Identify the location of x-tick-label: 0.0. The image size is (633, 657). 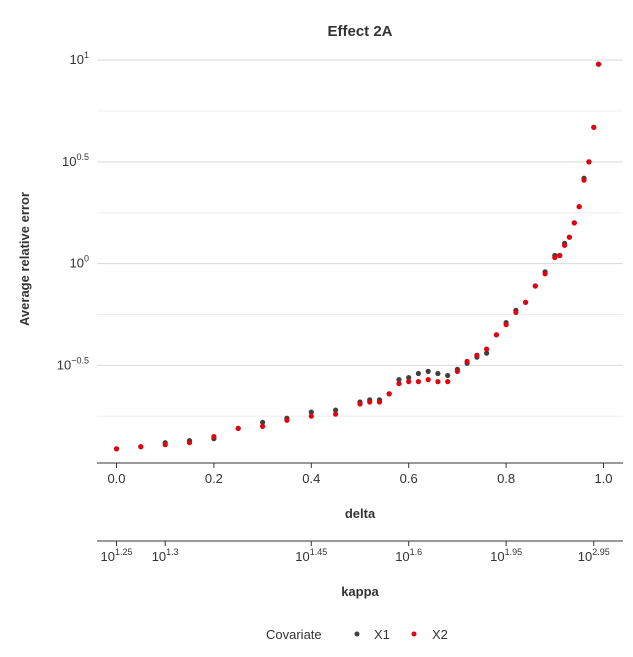
(116, 478).